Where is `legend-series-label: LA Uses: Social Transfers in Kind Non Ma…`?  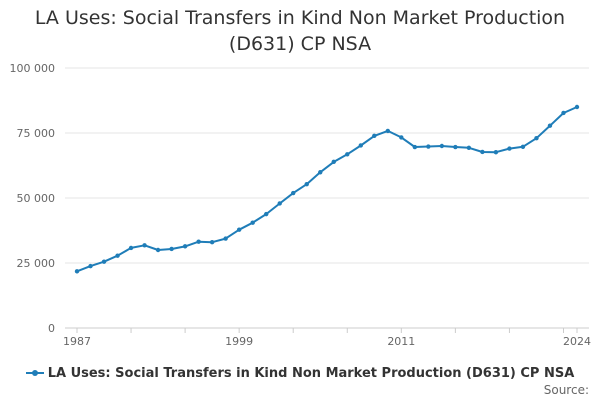 legend-series-label: LA Uses: Social Transfers in Kind Non Ma… is located at coordinates (311, 373).